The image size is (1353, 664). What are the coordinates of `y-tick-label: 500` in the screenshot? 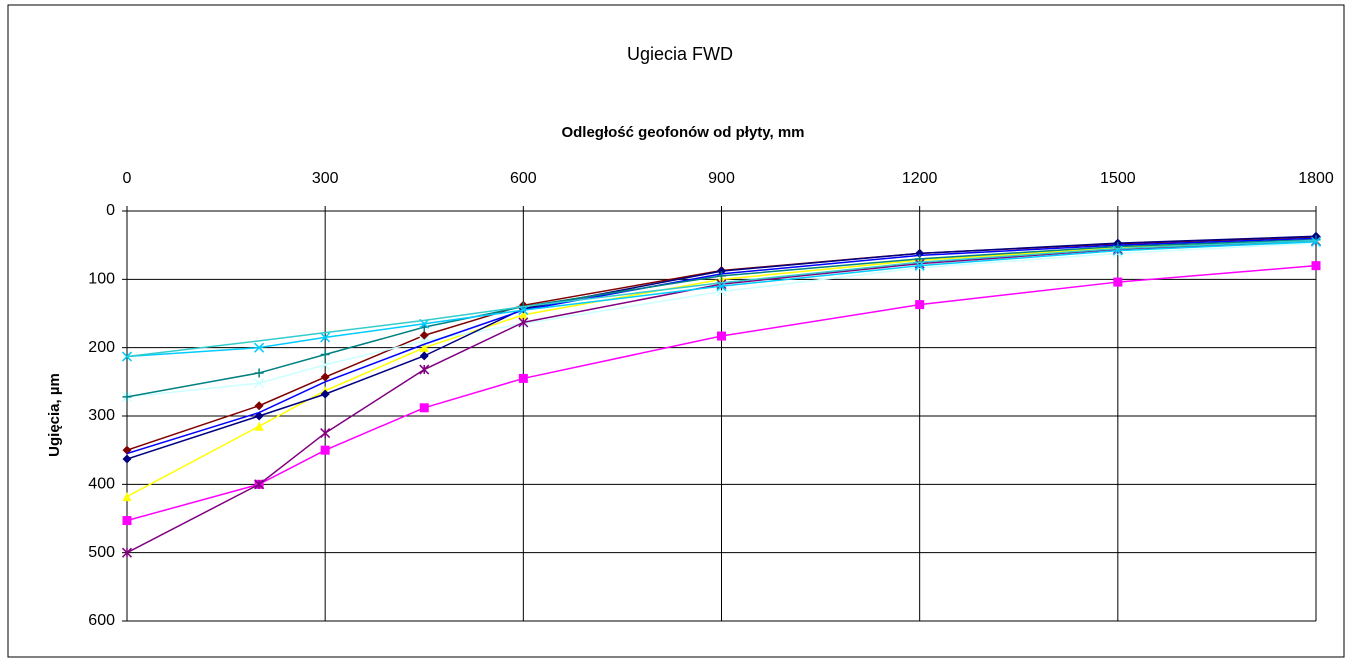 It's located at (101, 552).